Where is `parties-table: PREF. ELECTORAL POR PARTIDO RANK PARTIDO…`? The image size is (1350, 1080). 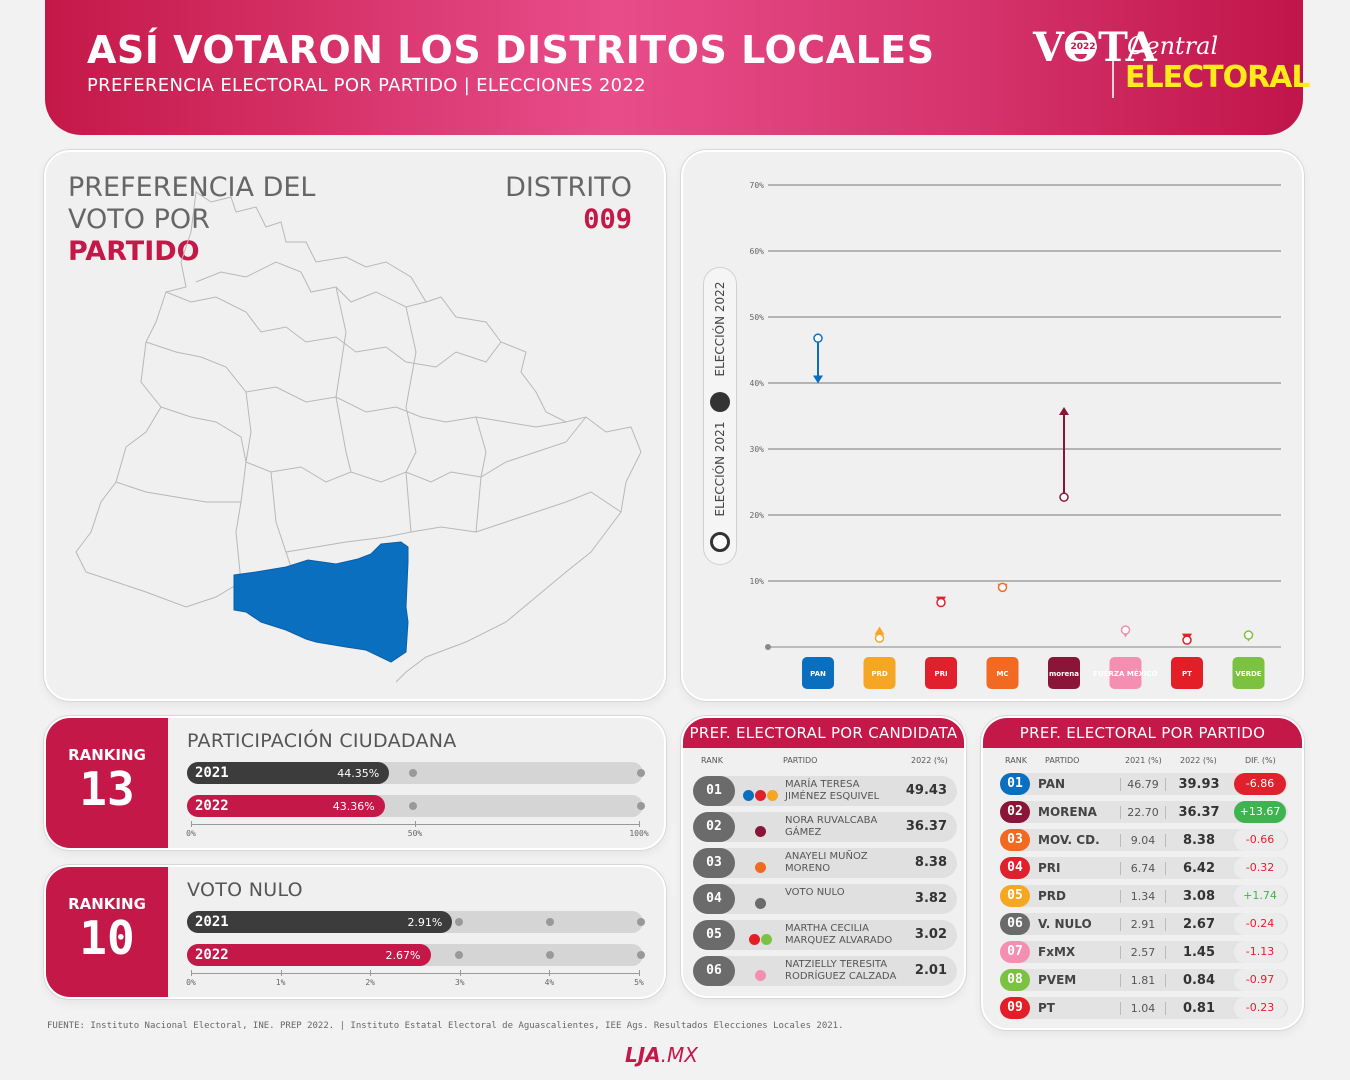
parties-table: PREF. ELECTORAL POR PARTIDO RANK PARTIDO… is located at coordinates (1142, 873).